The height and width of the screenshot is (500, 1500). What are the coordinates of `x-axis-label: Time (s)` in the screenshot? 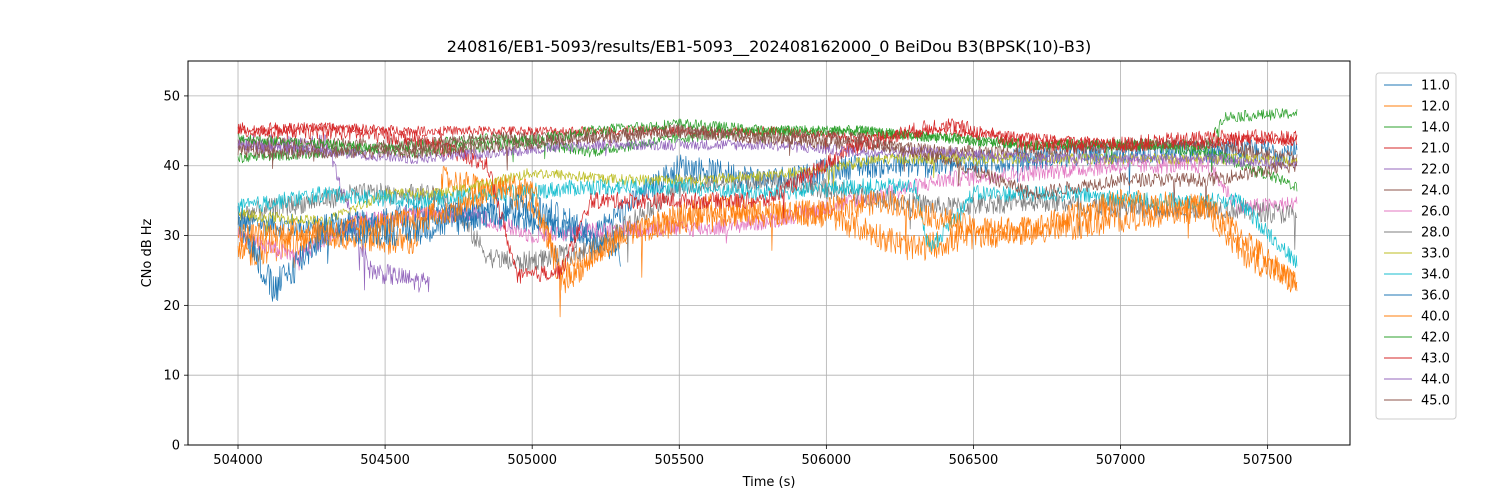 It's located at (769, 482).